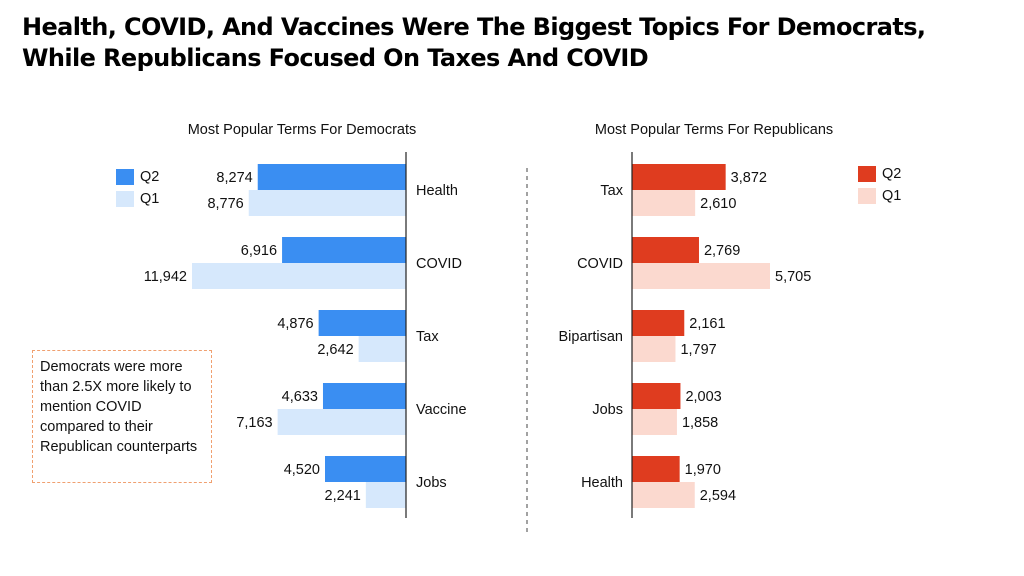  Describe the element at coordinates (749, 178) in the screenshot. I see `rep-data-label: 3,872` at that location.